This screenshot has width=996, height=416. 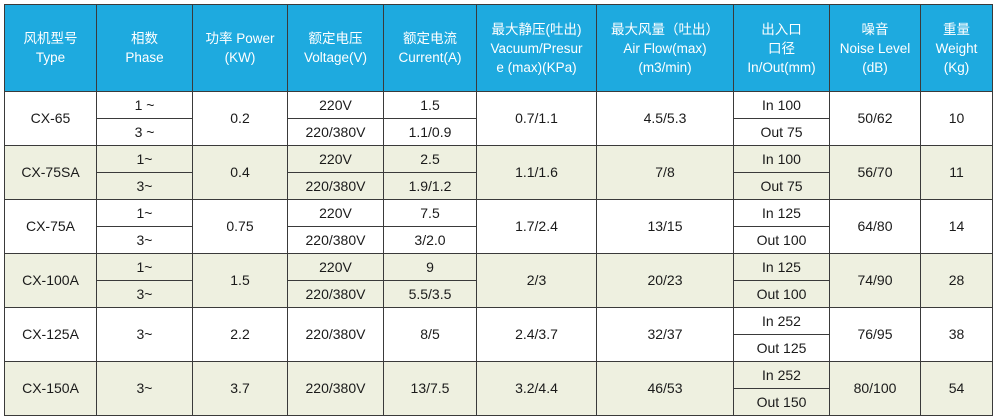 I want to click on cell-current: 13/7.5, so click(x=430, y=388).